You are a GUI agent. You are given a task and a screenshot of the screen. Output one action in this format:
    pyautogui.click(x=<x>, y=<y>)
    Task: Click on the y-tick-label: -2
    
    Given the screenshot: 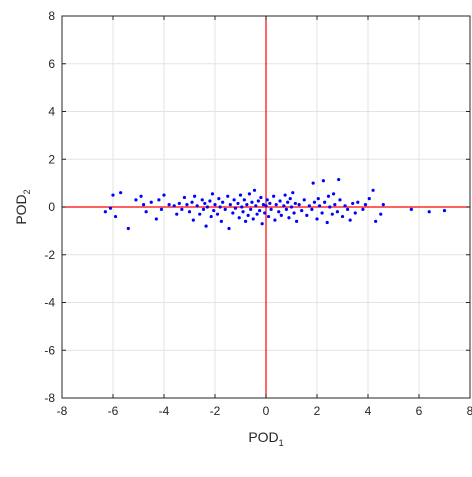 What is the action you would take?
    pyautogui.click(x=49, y=255)
    